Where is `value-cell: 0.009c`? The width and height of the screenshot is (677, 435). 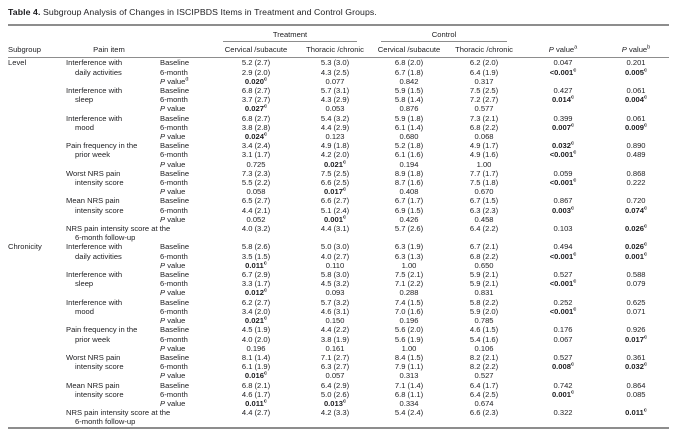
value-cell: 0.009c is located at coordinates (636, 127).